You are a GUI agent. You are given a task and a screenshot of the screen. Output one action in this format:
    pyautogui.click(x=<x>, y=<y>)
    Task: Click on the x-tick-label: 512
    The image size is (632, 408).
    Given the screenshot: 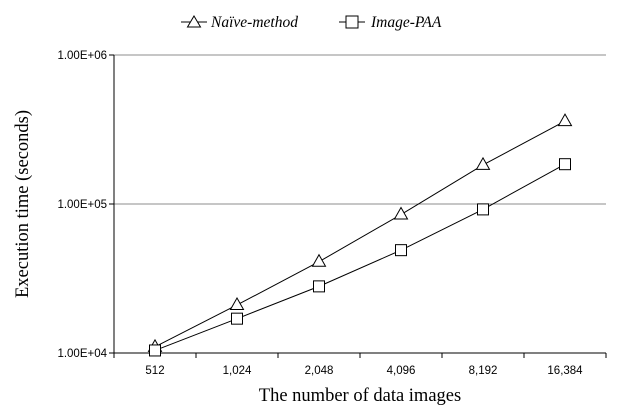 What is the action you would take?
    pyautogui.click(x=154, y=371)
    